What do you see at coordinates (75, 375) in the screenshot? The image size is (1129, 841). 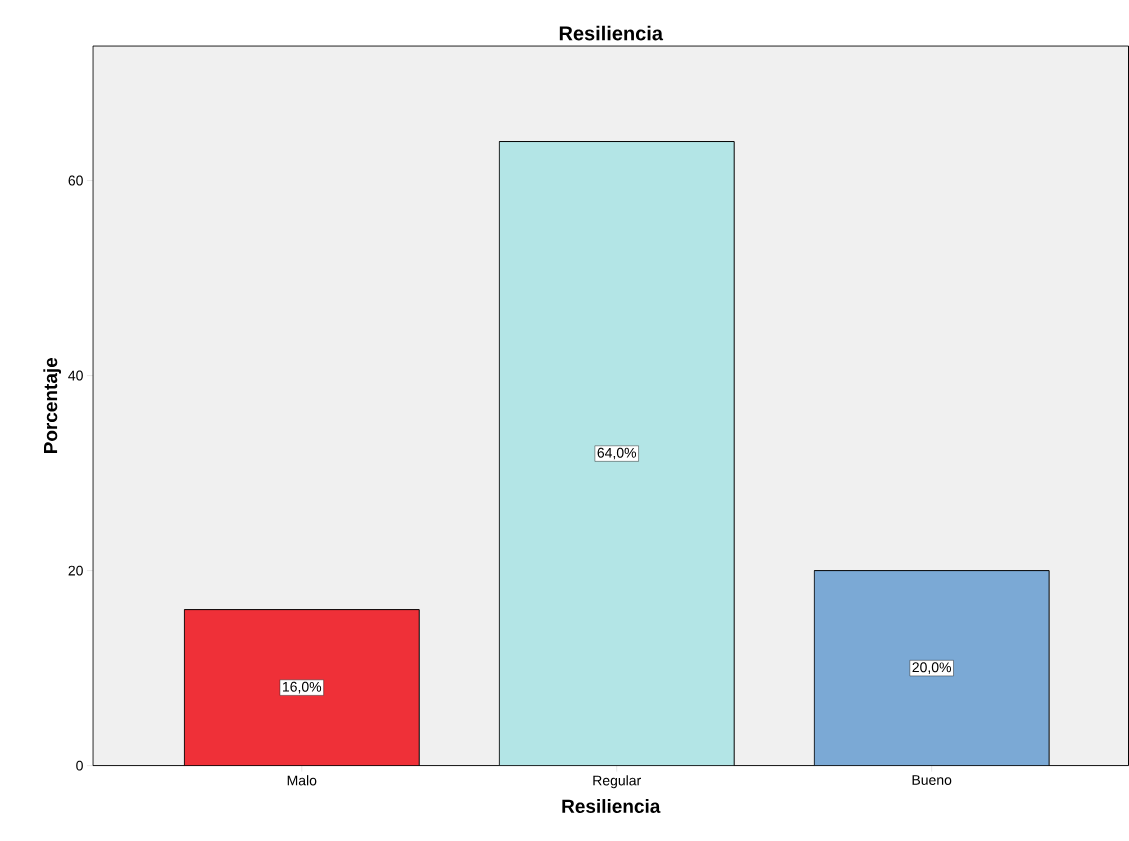 I see `y-tick-label: 40` at bounding box center [75, 375].